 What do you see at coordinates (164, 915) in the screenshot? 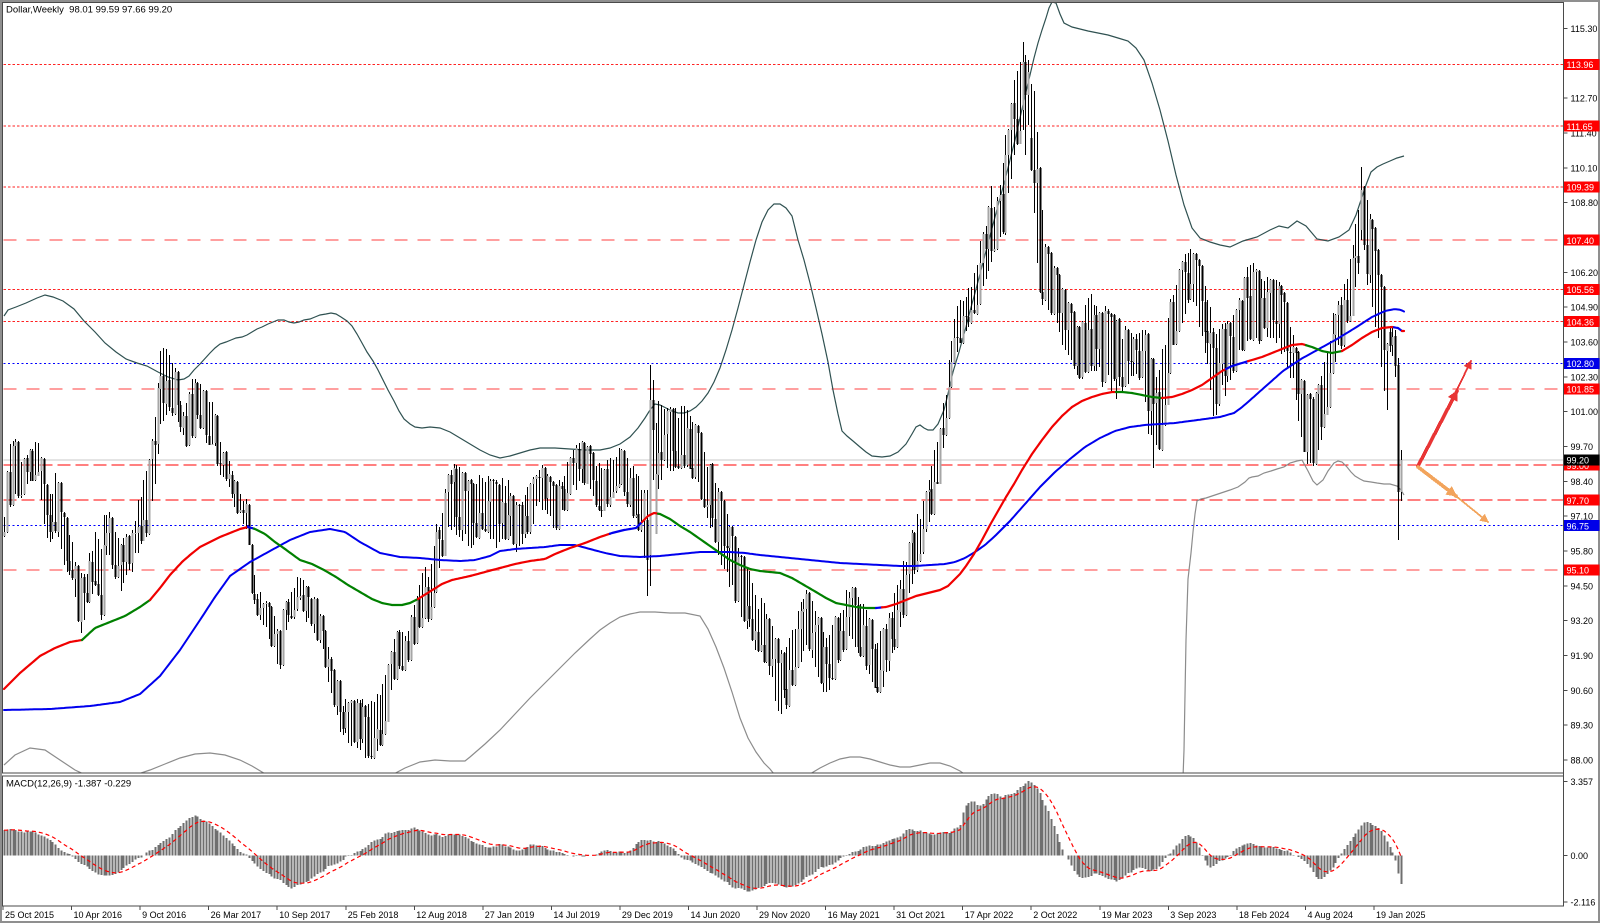
I see `svg-text: 9 Oct 2016` at bounding box center [164, 915].